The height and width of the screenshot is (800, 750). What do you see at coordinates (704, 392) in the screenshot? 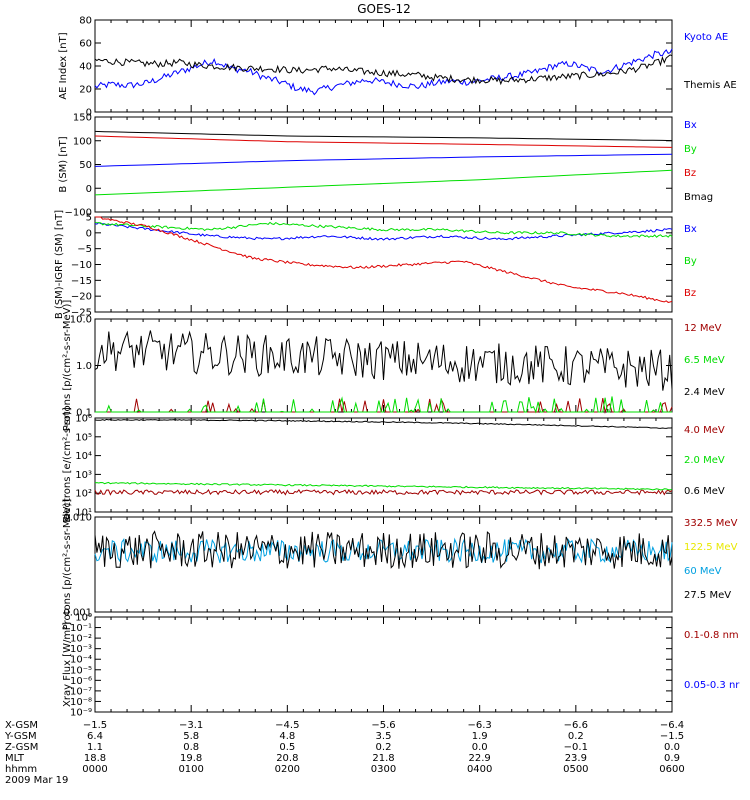
I see `legend-entry: 2.4 MeV` at bounding box center [704, 392].